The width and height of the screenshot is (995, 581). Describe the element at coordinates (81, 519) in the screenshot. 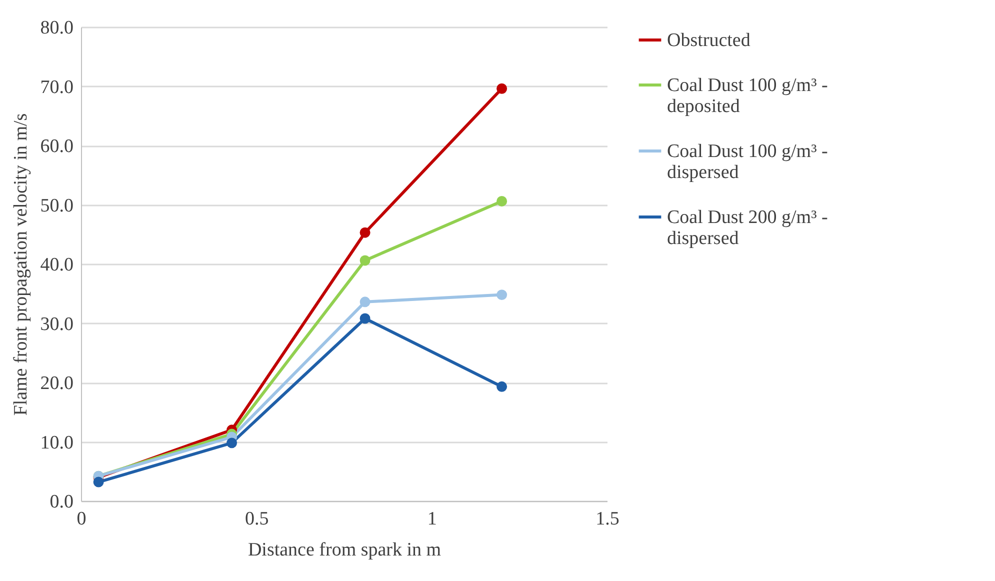

I see `x-tick-label: 0` at that location.